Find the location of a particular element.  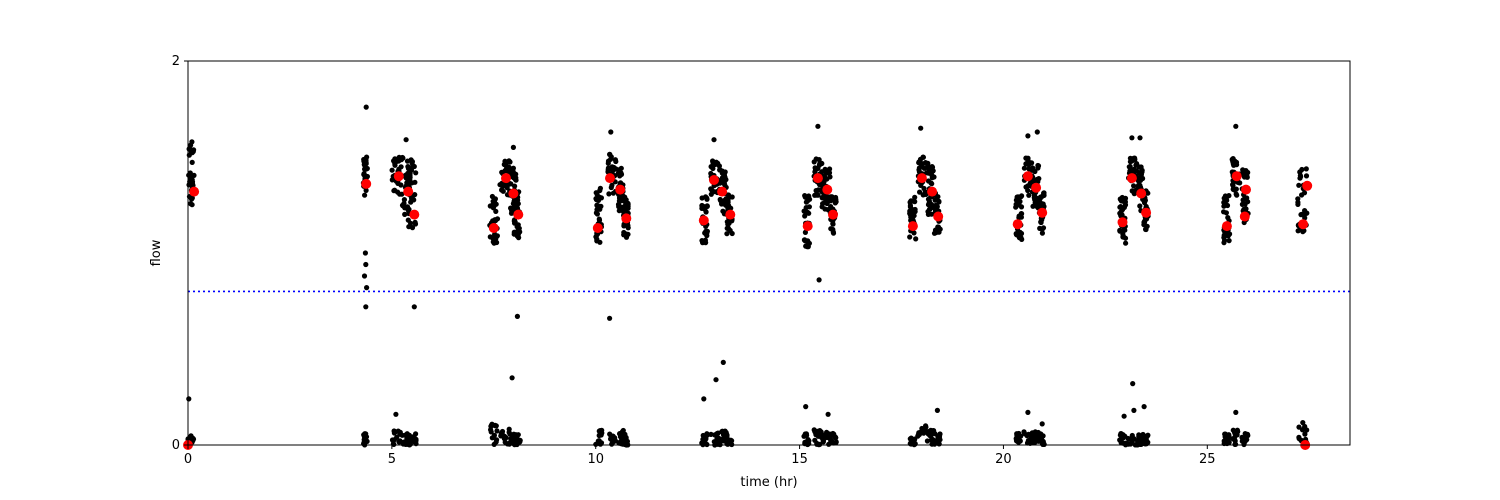

y-axis-label: flow is located at coordinates (156, 252).